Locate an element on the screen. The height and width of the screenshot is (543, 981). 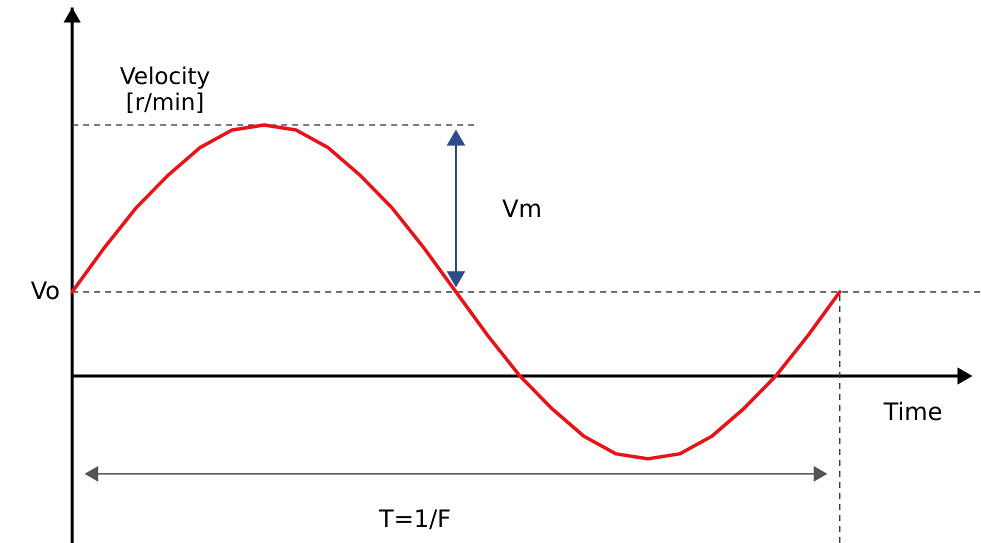
annotation: Vm is located at coordinates (522, 209).